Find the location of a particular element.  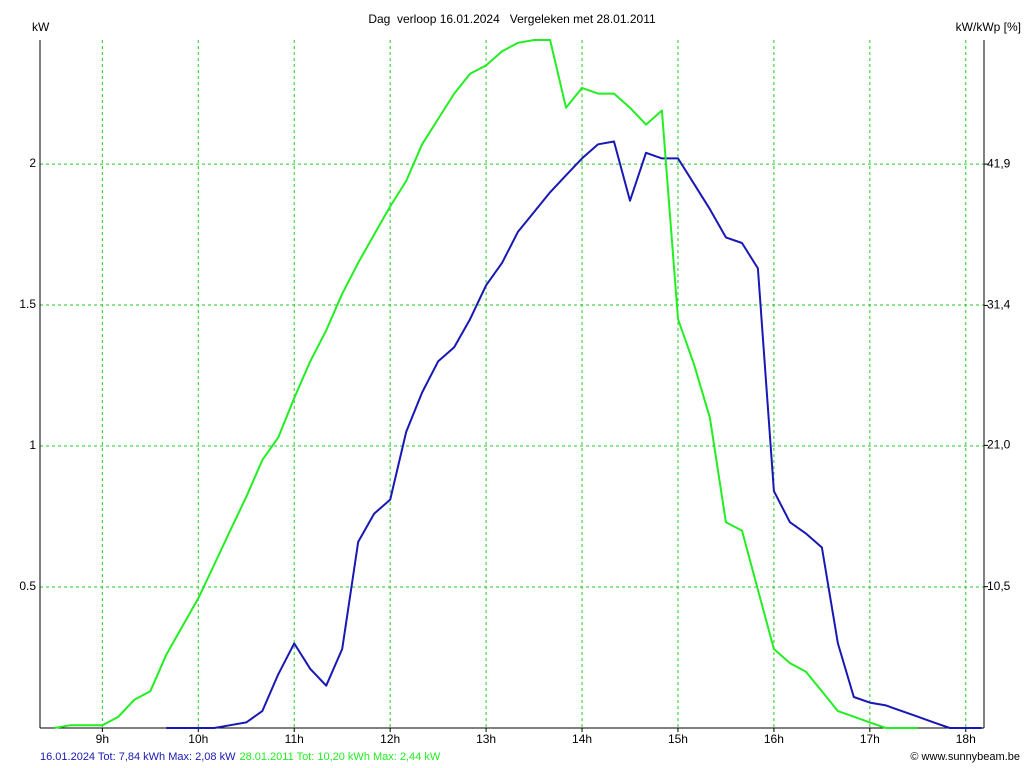

x-tick-label: 17h is located at coordinates (870, 739).